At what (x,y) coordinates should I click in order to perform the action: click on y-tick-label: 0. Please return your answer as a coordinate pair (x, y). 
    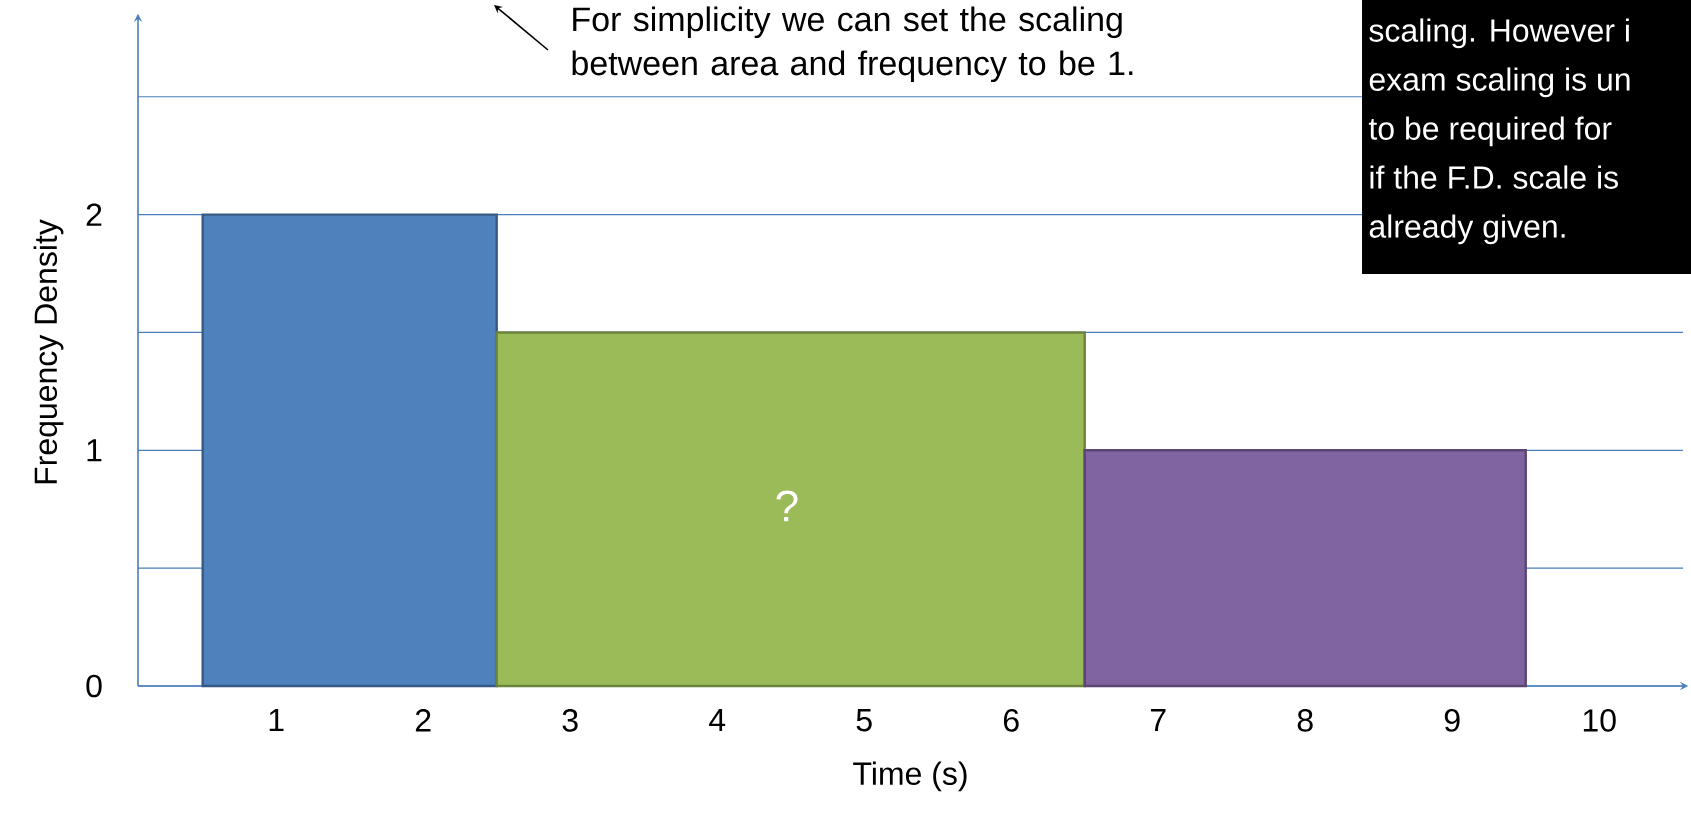
    Looking at the image, I should click on (94, 686).